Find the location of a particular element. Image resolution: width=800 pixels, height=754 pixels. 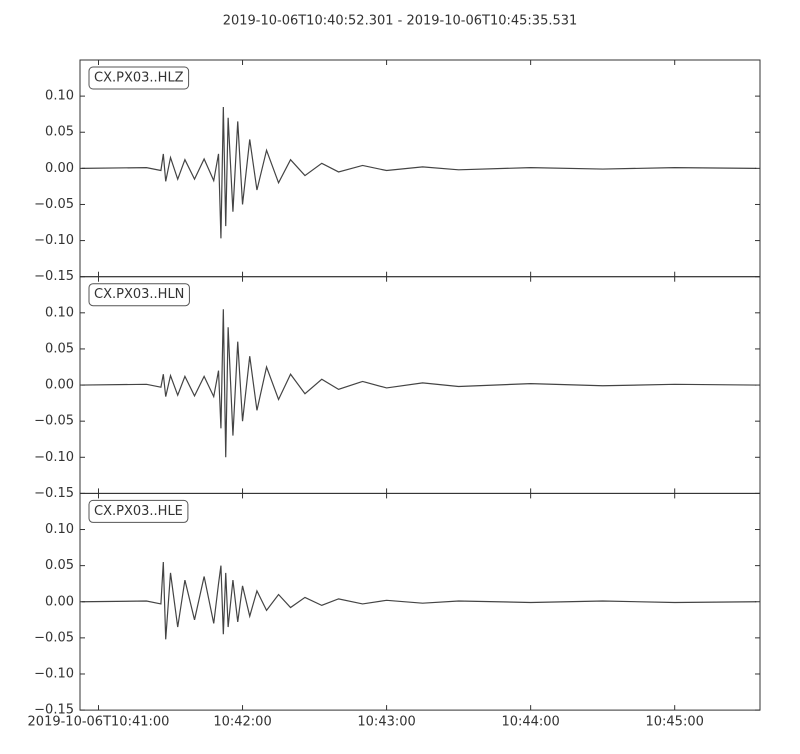

x-tick-label: 10:42:00 is located at coordinates (242, 722).